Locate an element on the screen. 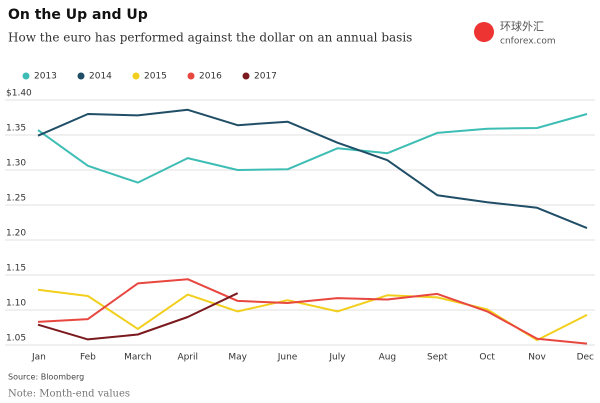 This screenshot has width=600, height=403. legend-label: 2013 is located at coordinates (45, 77).